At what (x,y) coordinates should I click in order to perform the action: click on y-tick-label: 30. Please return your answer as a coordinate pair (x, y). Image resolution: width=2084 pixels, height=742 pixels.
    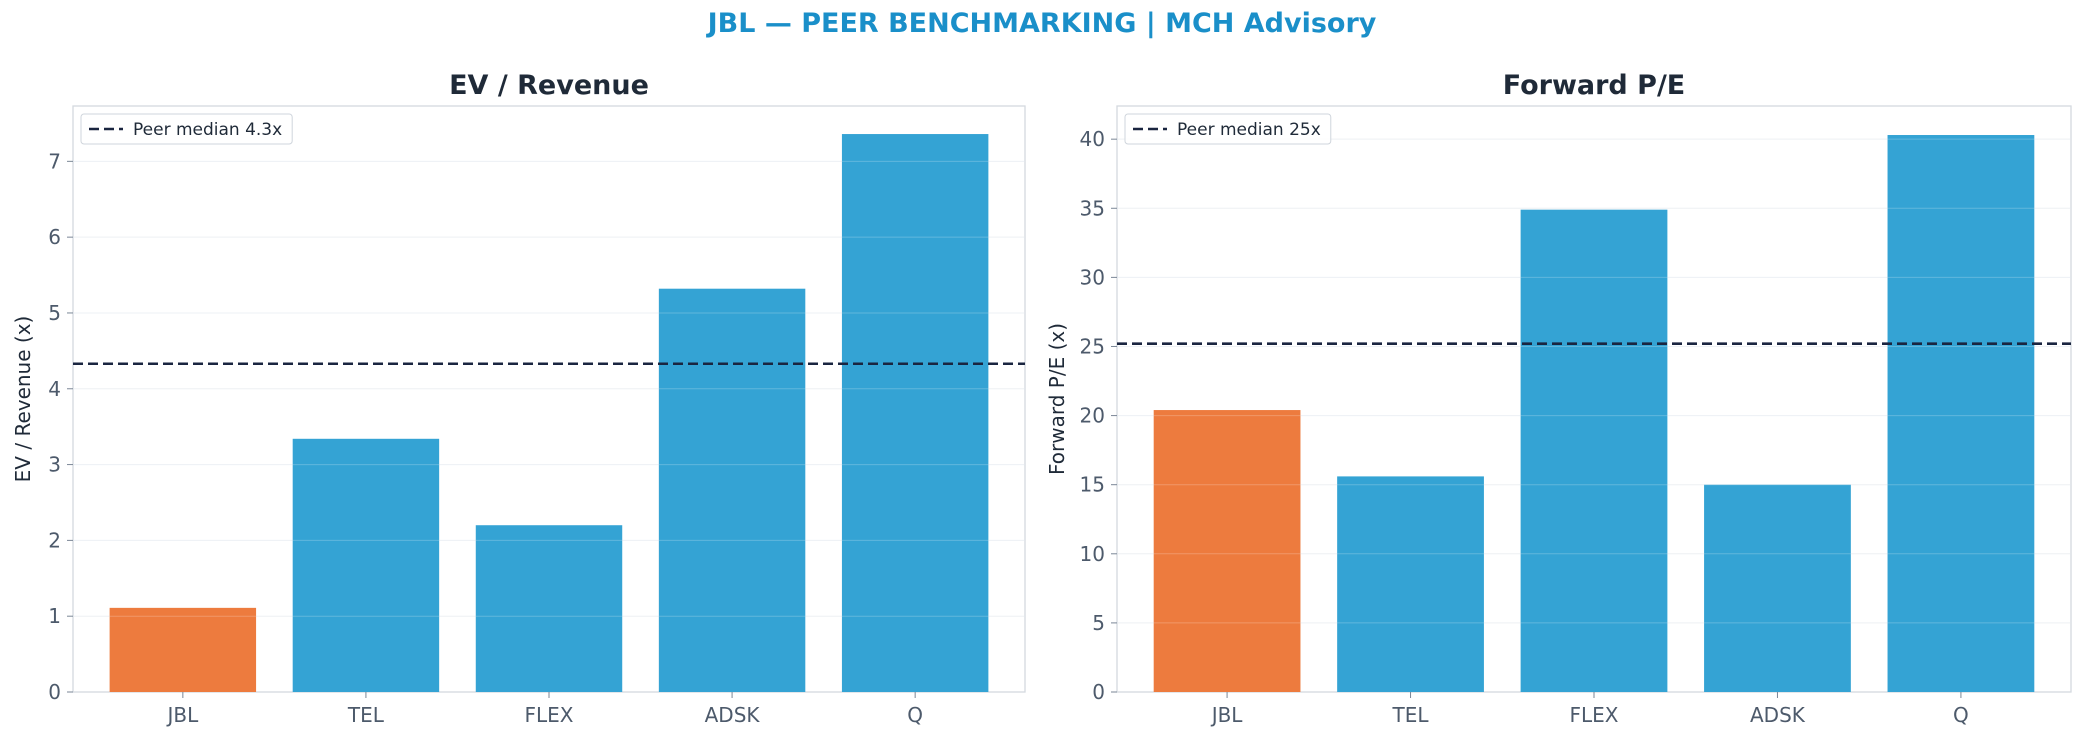
    Looking at the image, I should click on (1092, 277).